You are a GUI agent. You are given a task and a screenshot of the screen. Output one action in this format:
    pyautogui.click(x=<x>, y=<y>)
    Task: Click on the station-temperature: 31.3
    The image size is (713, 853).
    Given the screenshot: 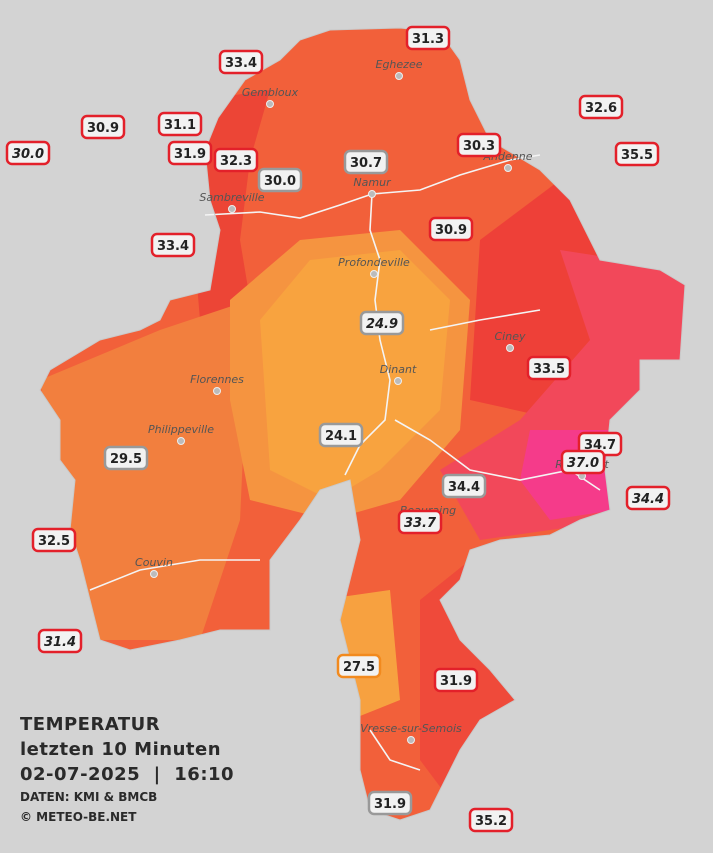 What is the action you would take?
    pyautogui.click(x=428, y=39)
    